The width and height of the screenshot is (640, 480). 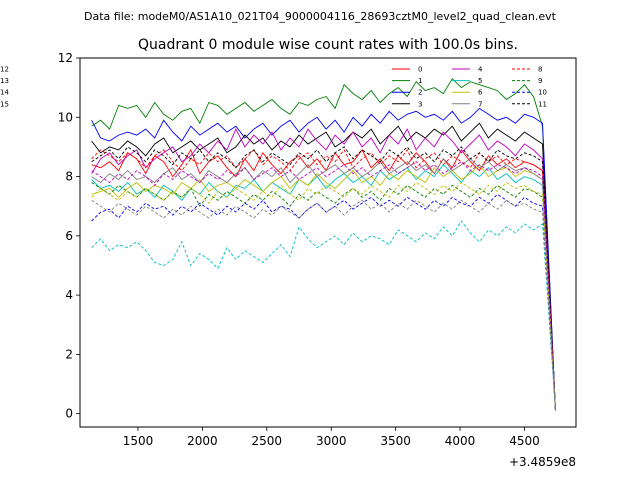 I want to click on y-tick-label: 2, so click(x=69, y=354).